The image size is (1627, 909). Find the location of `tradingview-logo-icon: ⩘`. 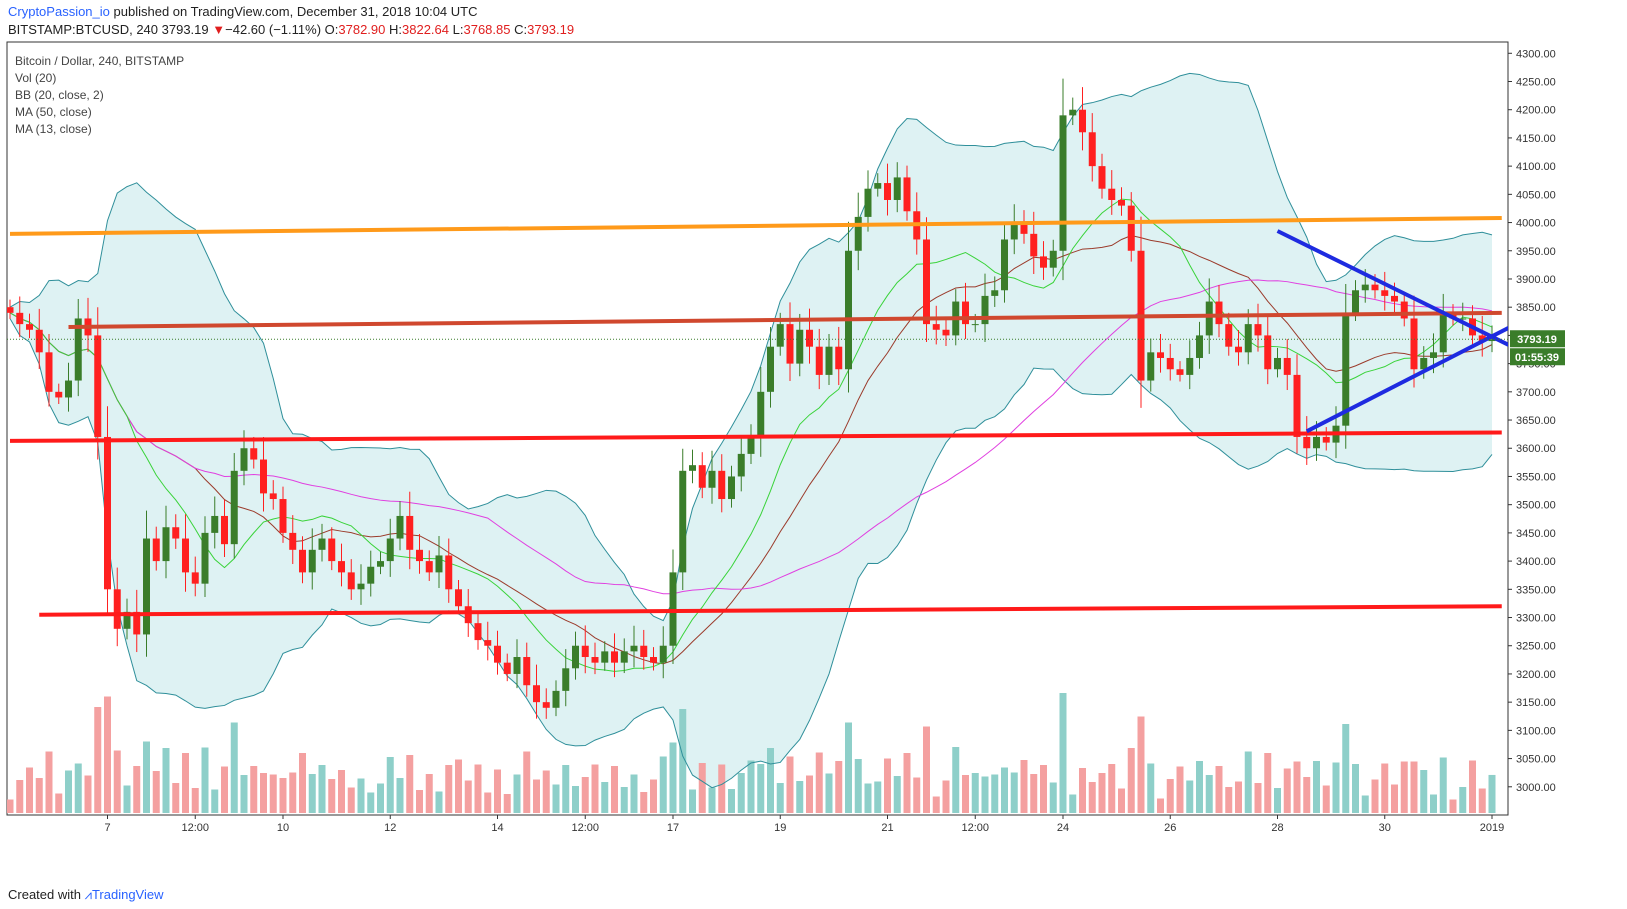

tradingview-logo-icon: ⩘ is located at coordinates (88, 894).